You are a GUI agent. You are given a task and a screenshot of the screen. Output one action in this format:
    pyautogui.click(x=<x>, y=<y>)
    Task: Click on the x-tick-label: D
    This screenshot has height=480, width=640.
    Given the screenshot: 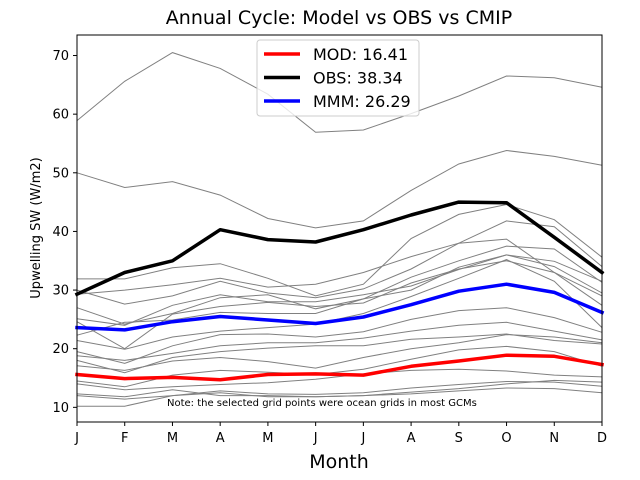 What is the action you would take?
    pyautogui.click(x=602, y=438)
    